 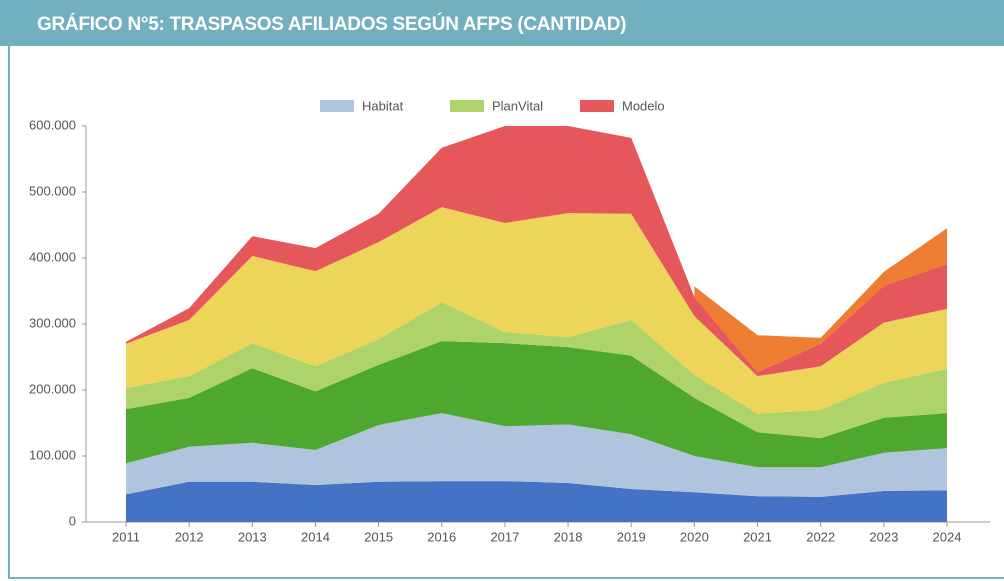 What do you see at coordinates (504, 536) in the screenshot?
I see `x-tick-label: 2017` at bounding box center [504, 536].